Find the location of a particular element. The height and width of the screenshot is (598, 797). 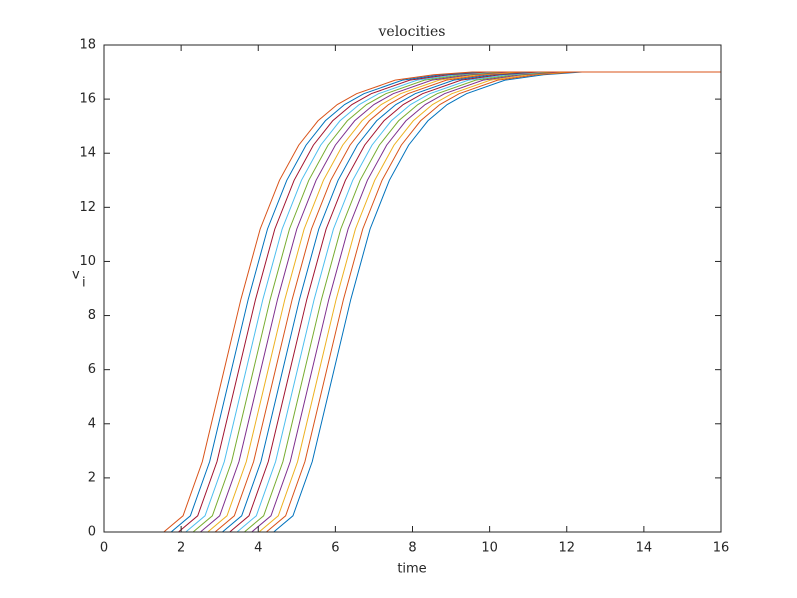

x-tick-label: 2 is located at coordinates (181, 548).